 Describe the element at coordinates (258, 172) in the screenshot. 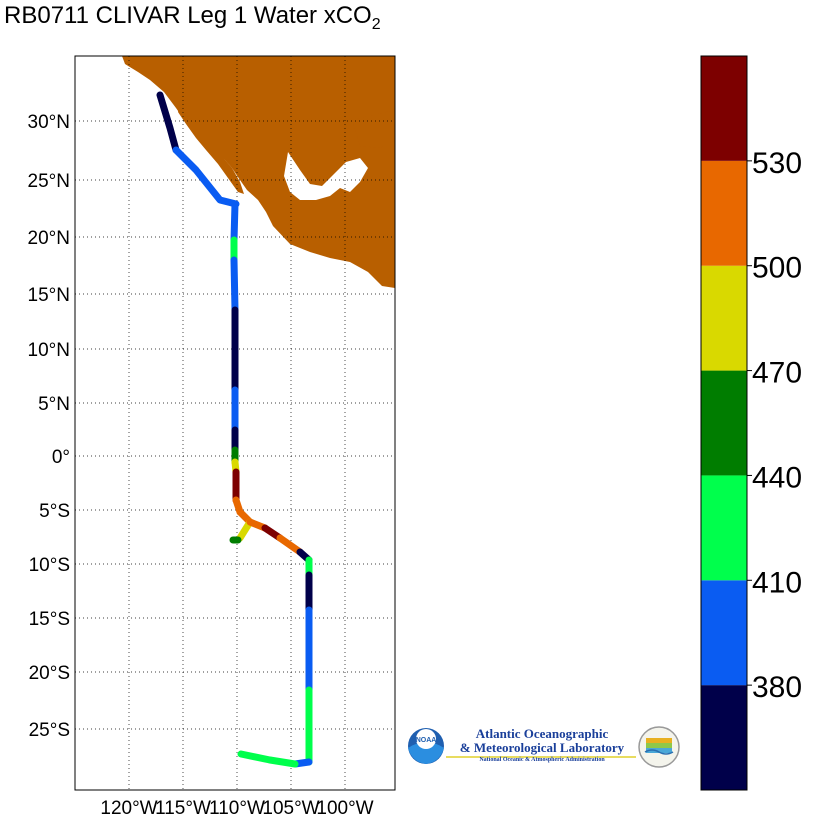

I see `land-mass` at that location.